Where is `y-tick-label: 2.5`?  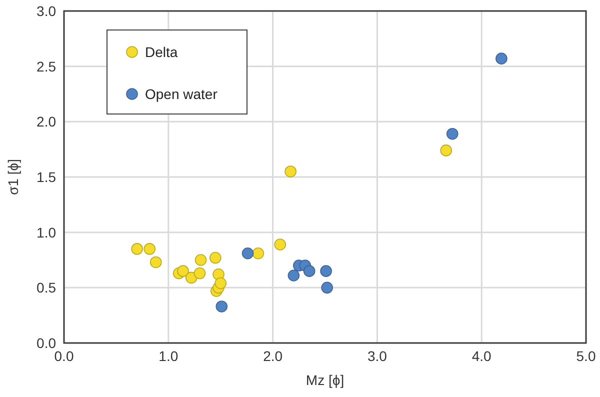 y-tick-label: 2.5 is located at coordinates (46, 66).